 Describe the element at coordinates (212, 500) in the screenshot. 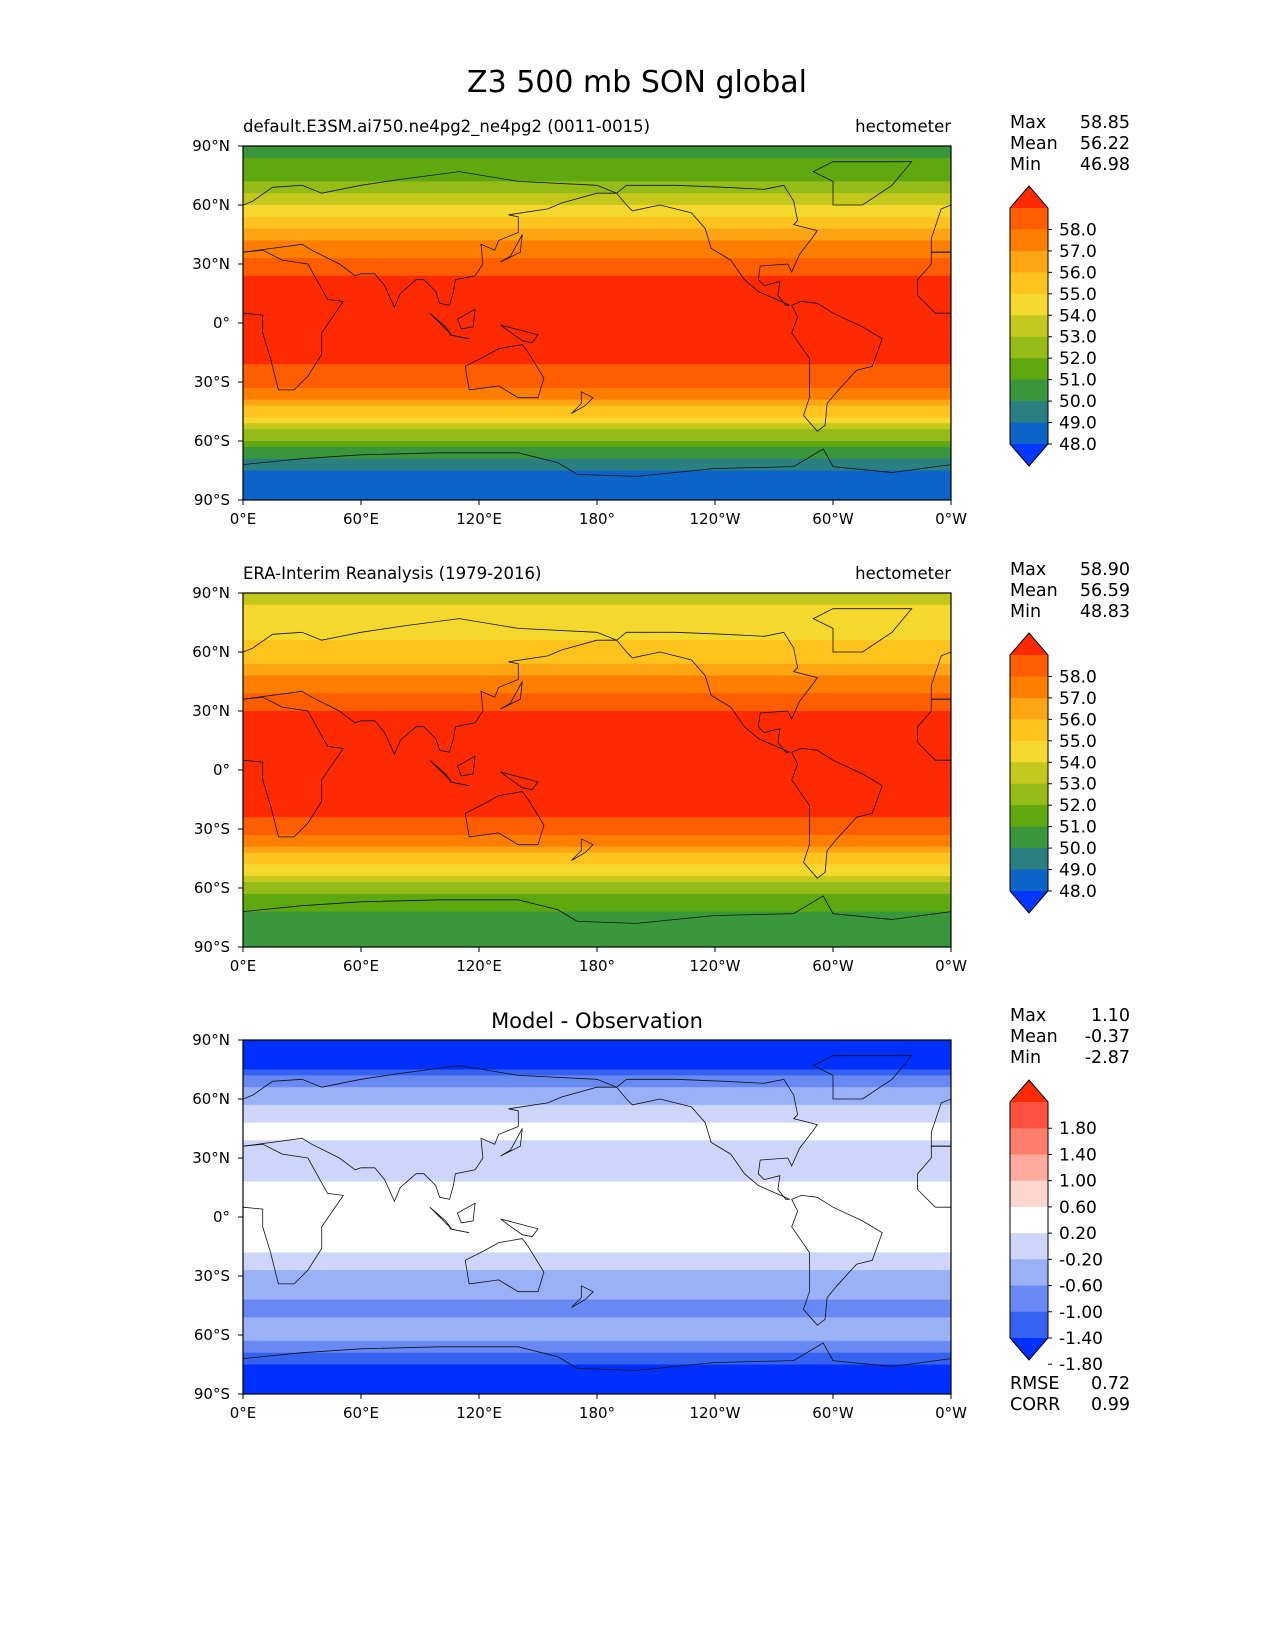

I see `y-tick-label: 90°S` at that location.